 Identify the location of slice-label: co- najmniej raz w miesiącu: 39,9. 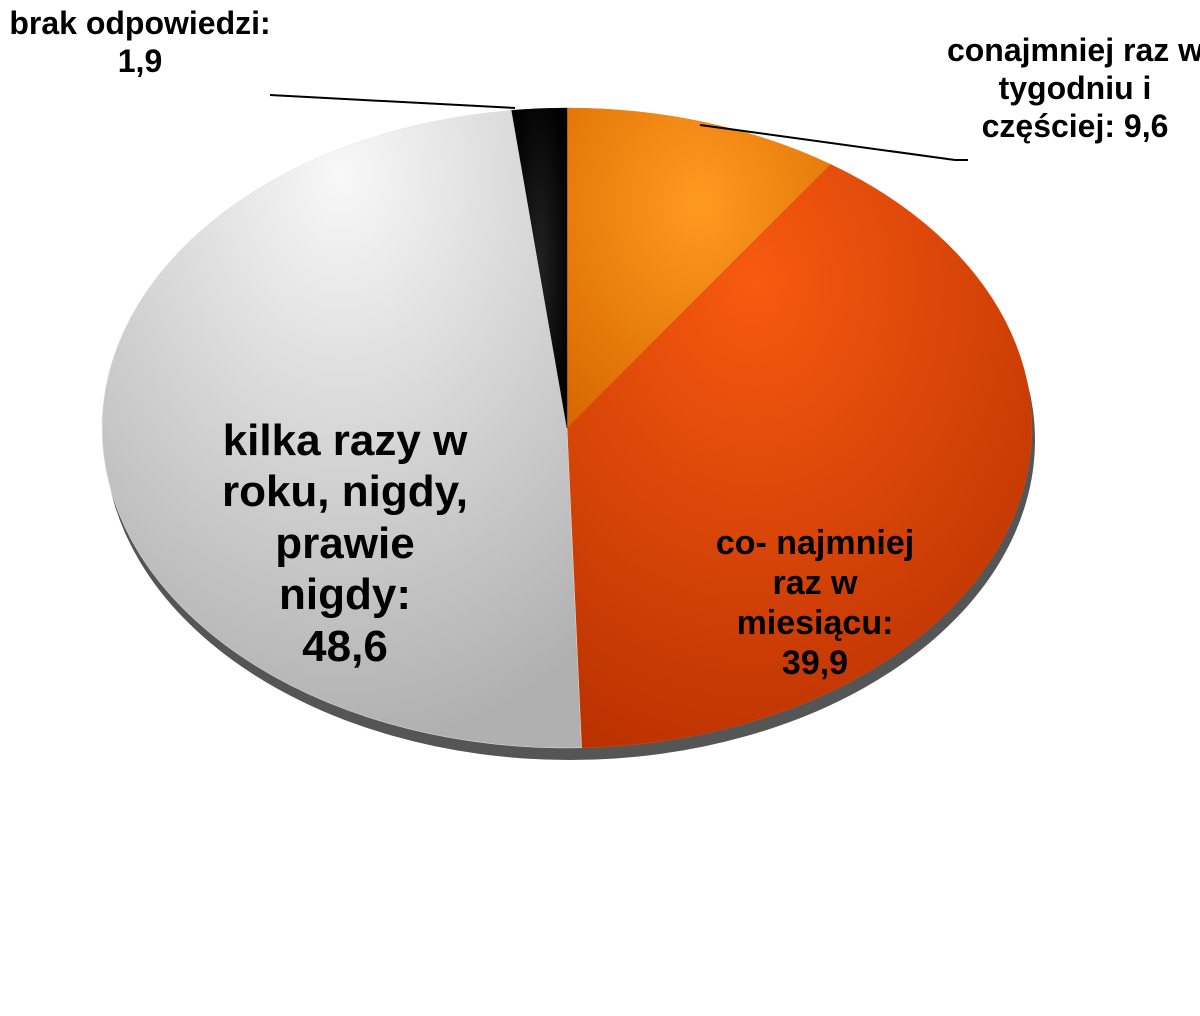
(815, 603).